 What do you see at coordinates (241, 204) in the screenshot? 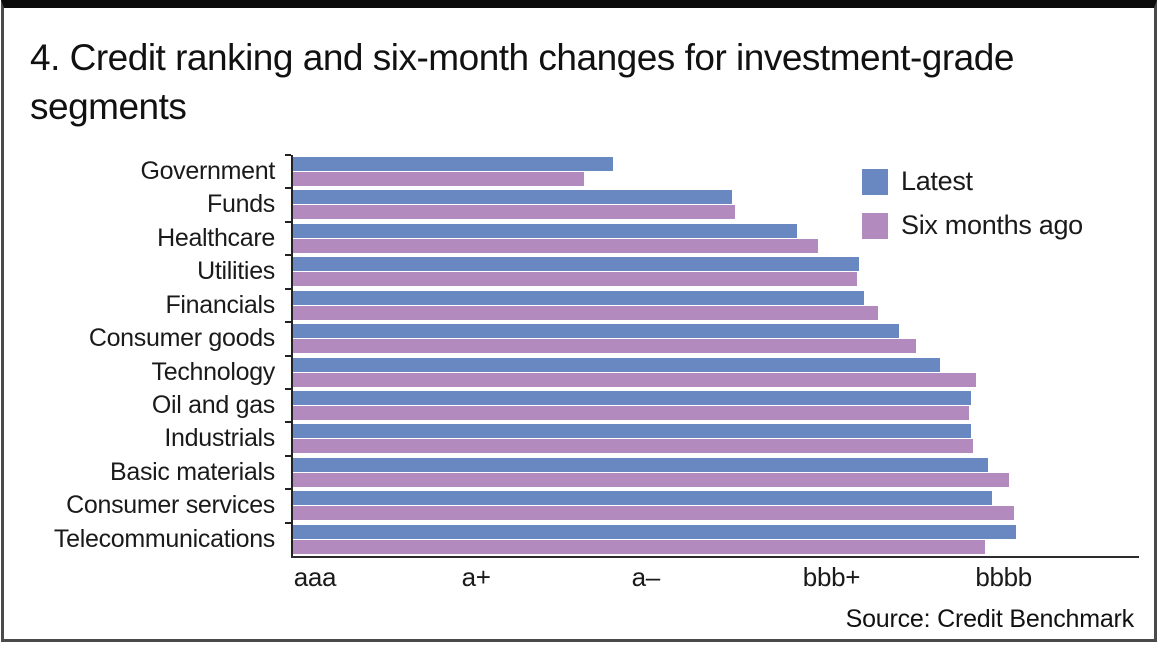
I see `category-label: Funds` at bounding box center [241, 204].